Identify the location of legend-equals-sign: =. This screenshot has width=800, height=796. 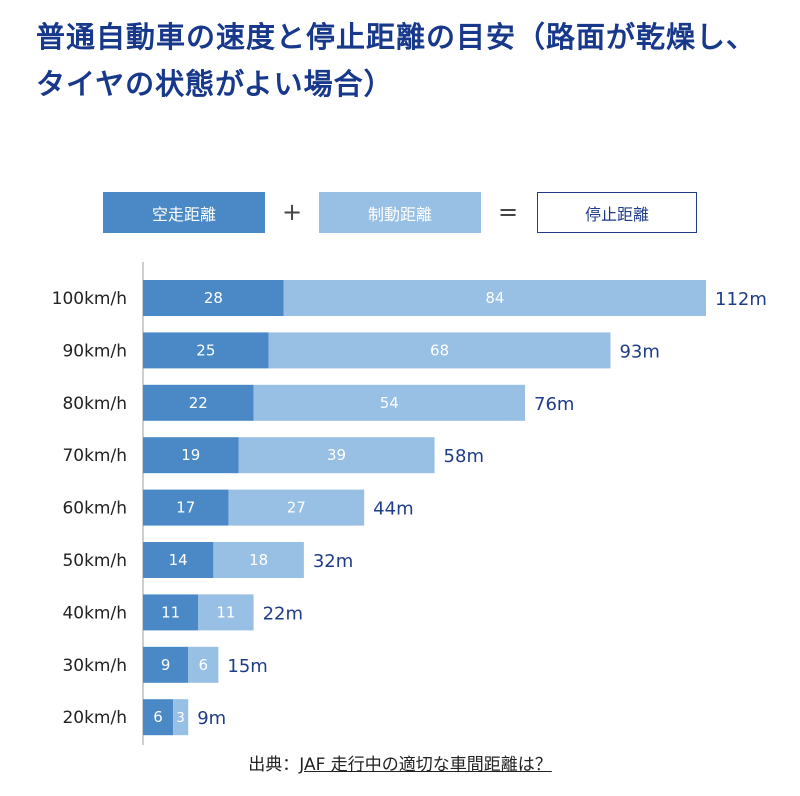
(508, 212).